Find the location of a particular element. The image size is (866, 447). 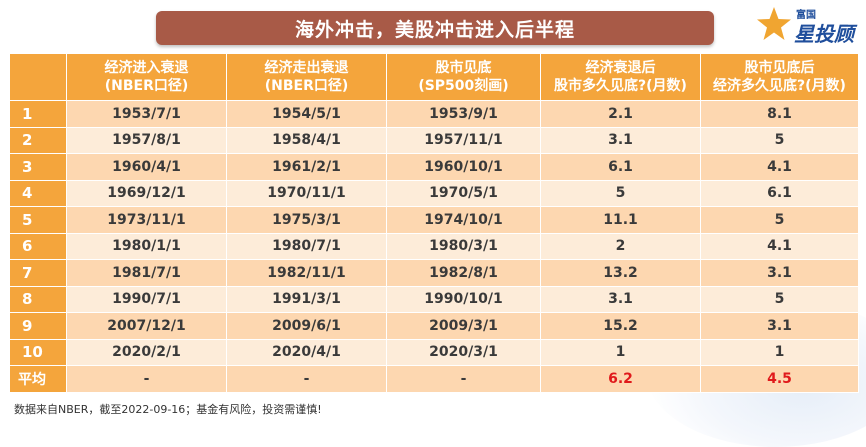

recession-start-cell: 1990/7/1 is located at coordinates (146, 299).